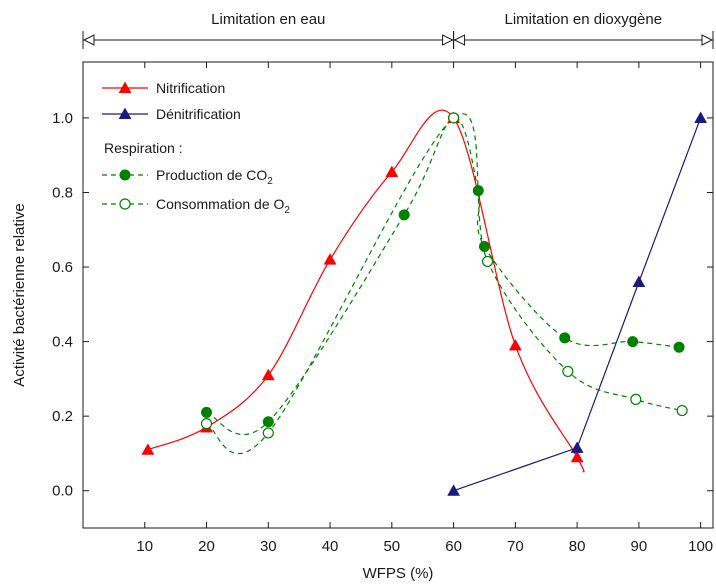 This screenshot has width=716, height=586. I want to click on legend-label-production-de-co2: Production de CO2, so click(214, 177).